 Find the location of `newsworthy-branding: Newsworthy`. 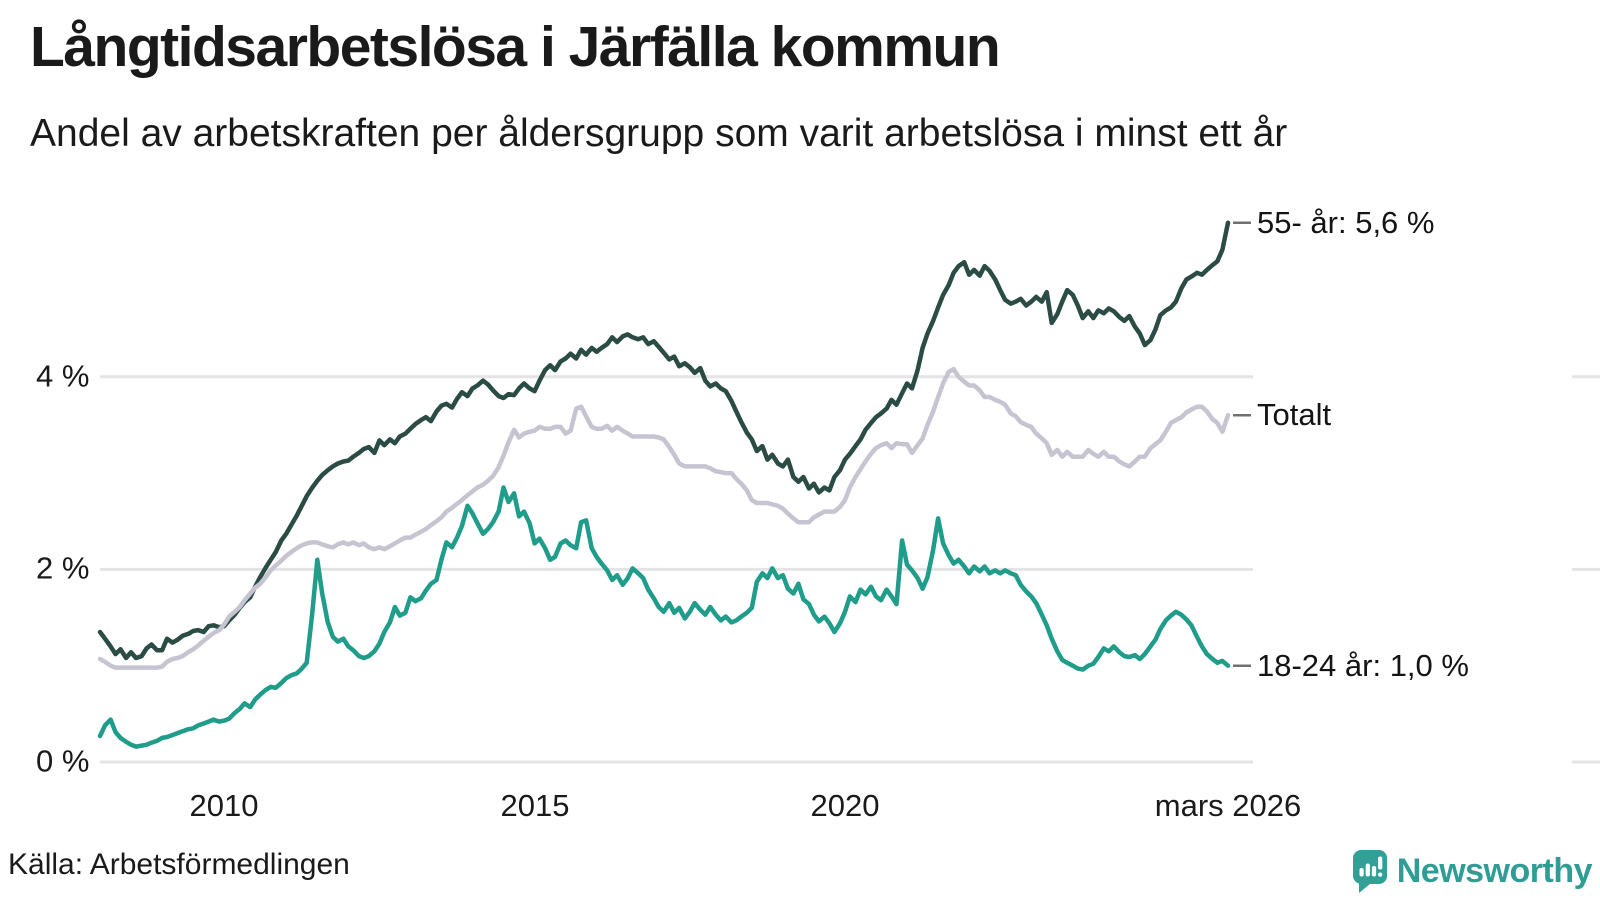

newsworthy-branding: Newsworthy is located at coordinates (1472, 871).